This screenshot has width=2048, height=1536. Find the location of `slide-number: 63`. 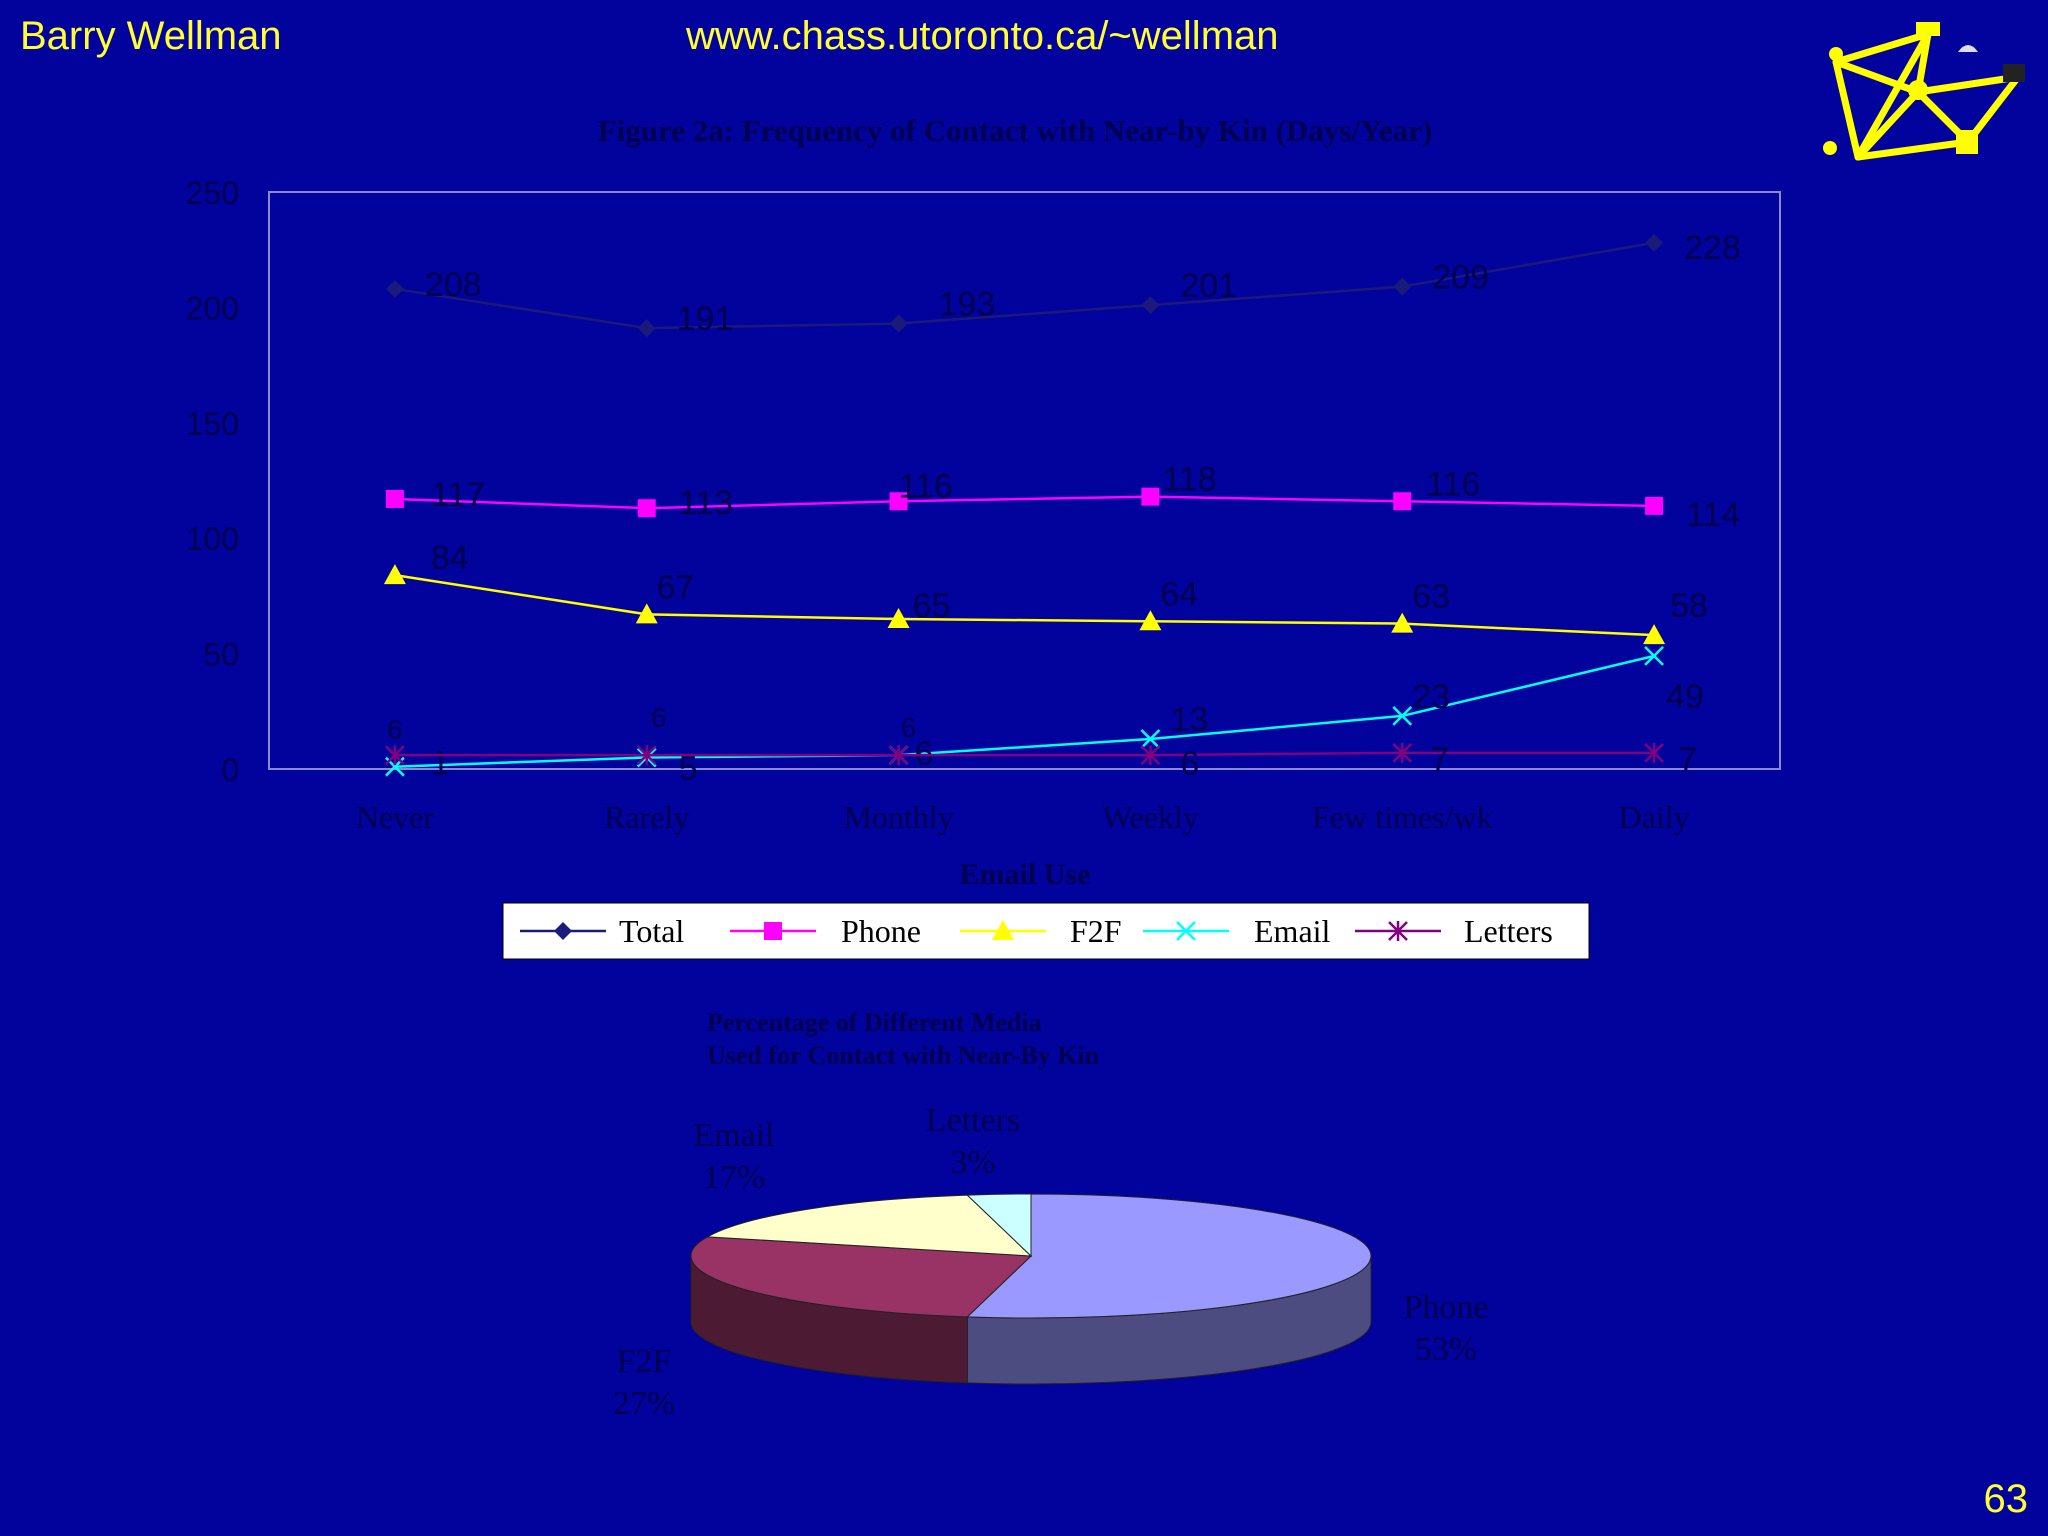

slide-number: 63 is located at coordinates (2006, 1499).